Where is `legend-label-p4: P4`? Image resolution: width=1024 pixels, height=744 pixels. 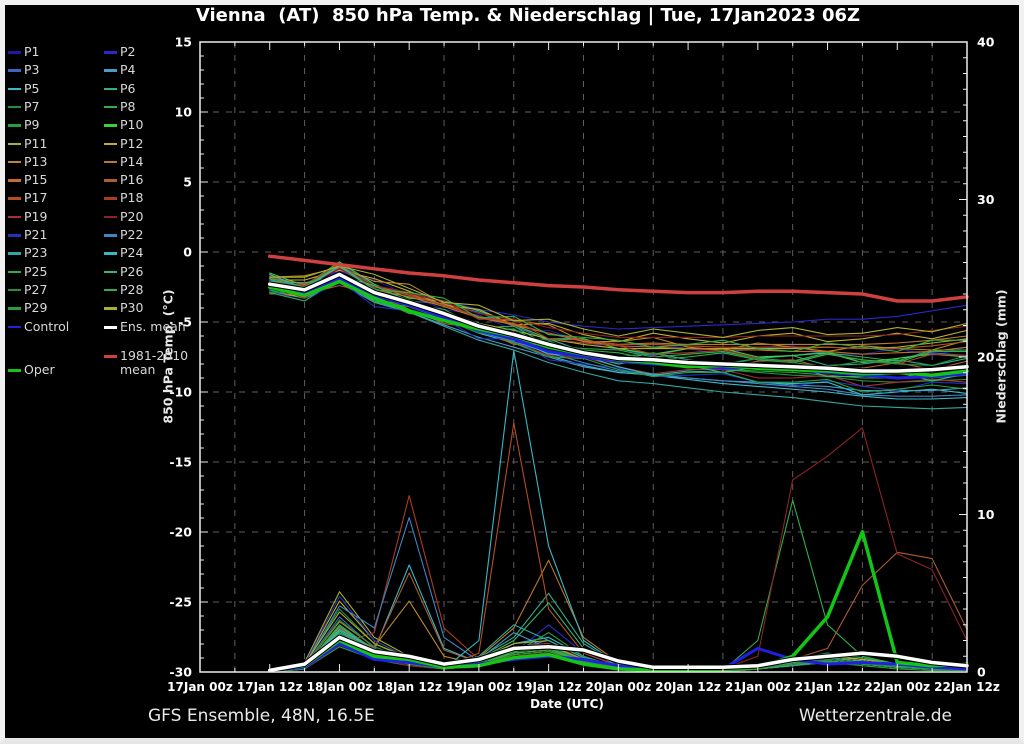
legend-label-p4: P4 is located at coordinates (128, 70).